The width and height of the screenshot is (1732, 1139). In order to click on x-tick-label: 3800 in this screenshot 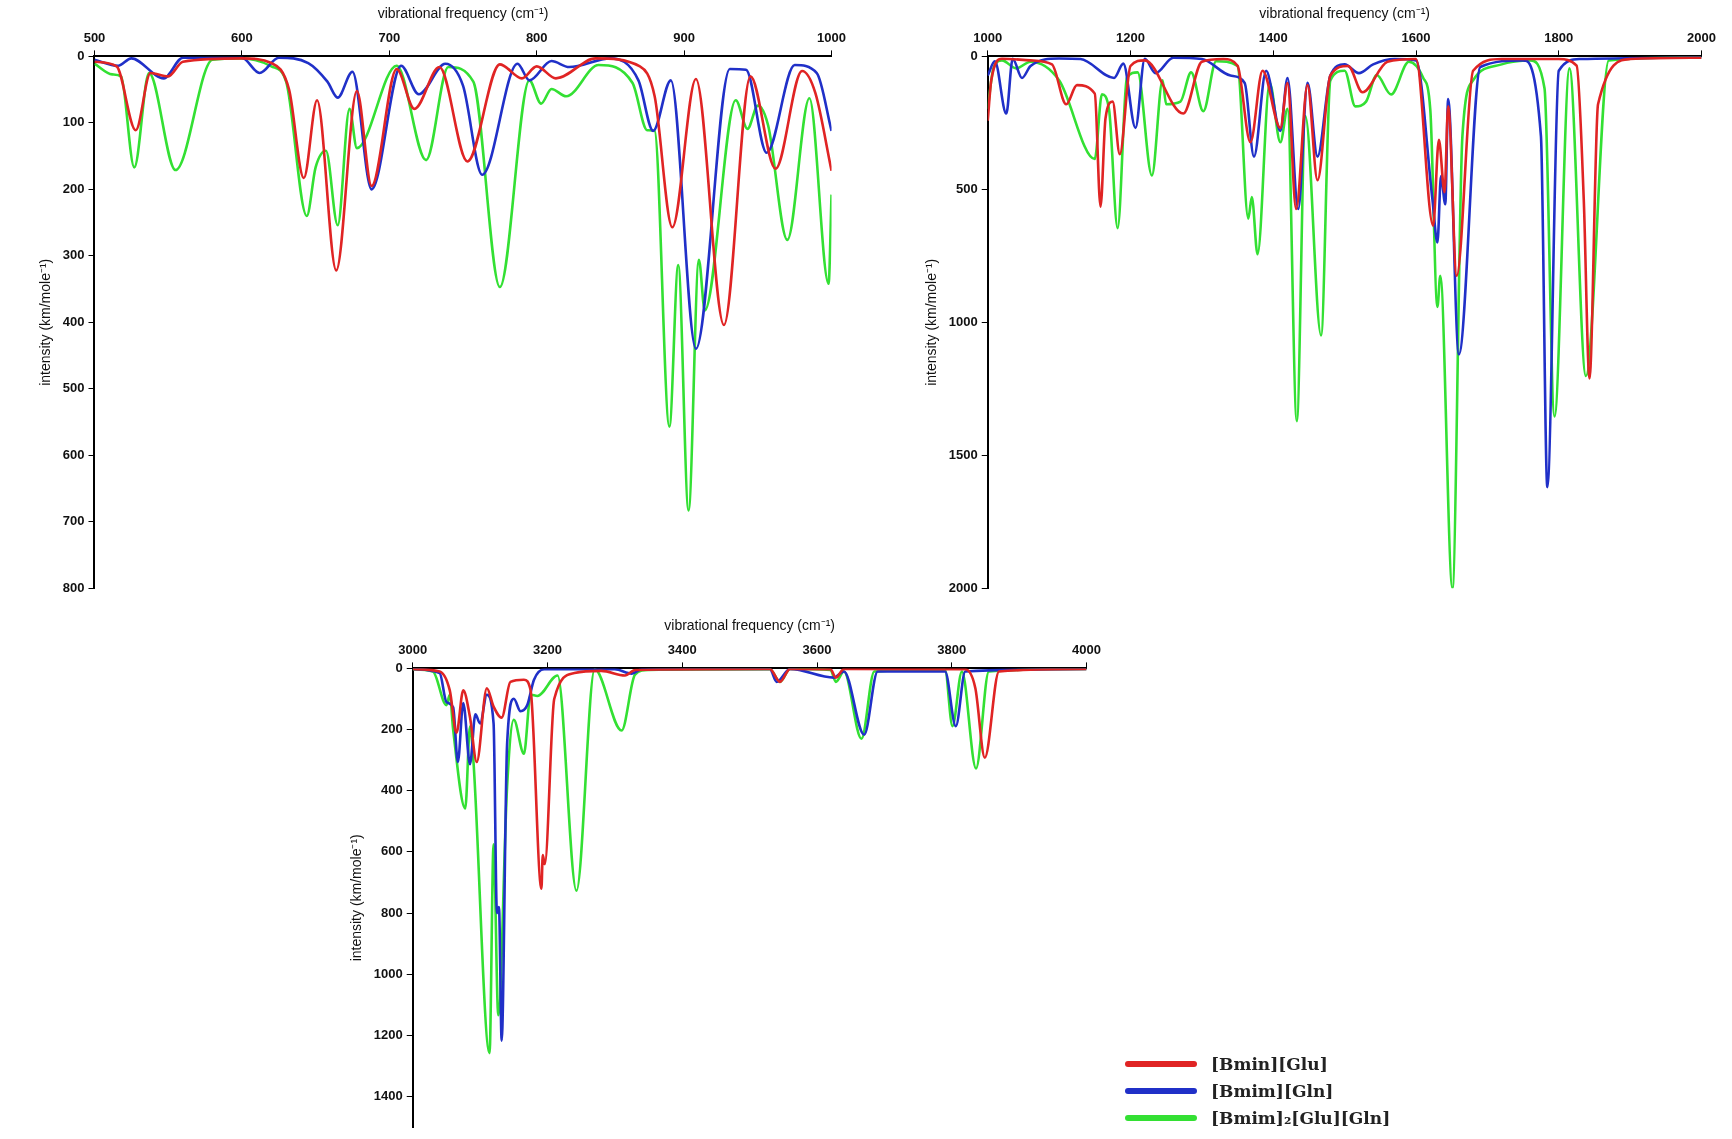, I will do `click(952, 650)`.